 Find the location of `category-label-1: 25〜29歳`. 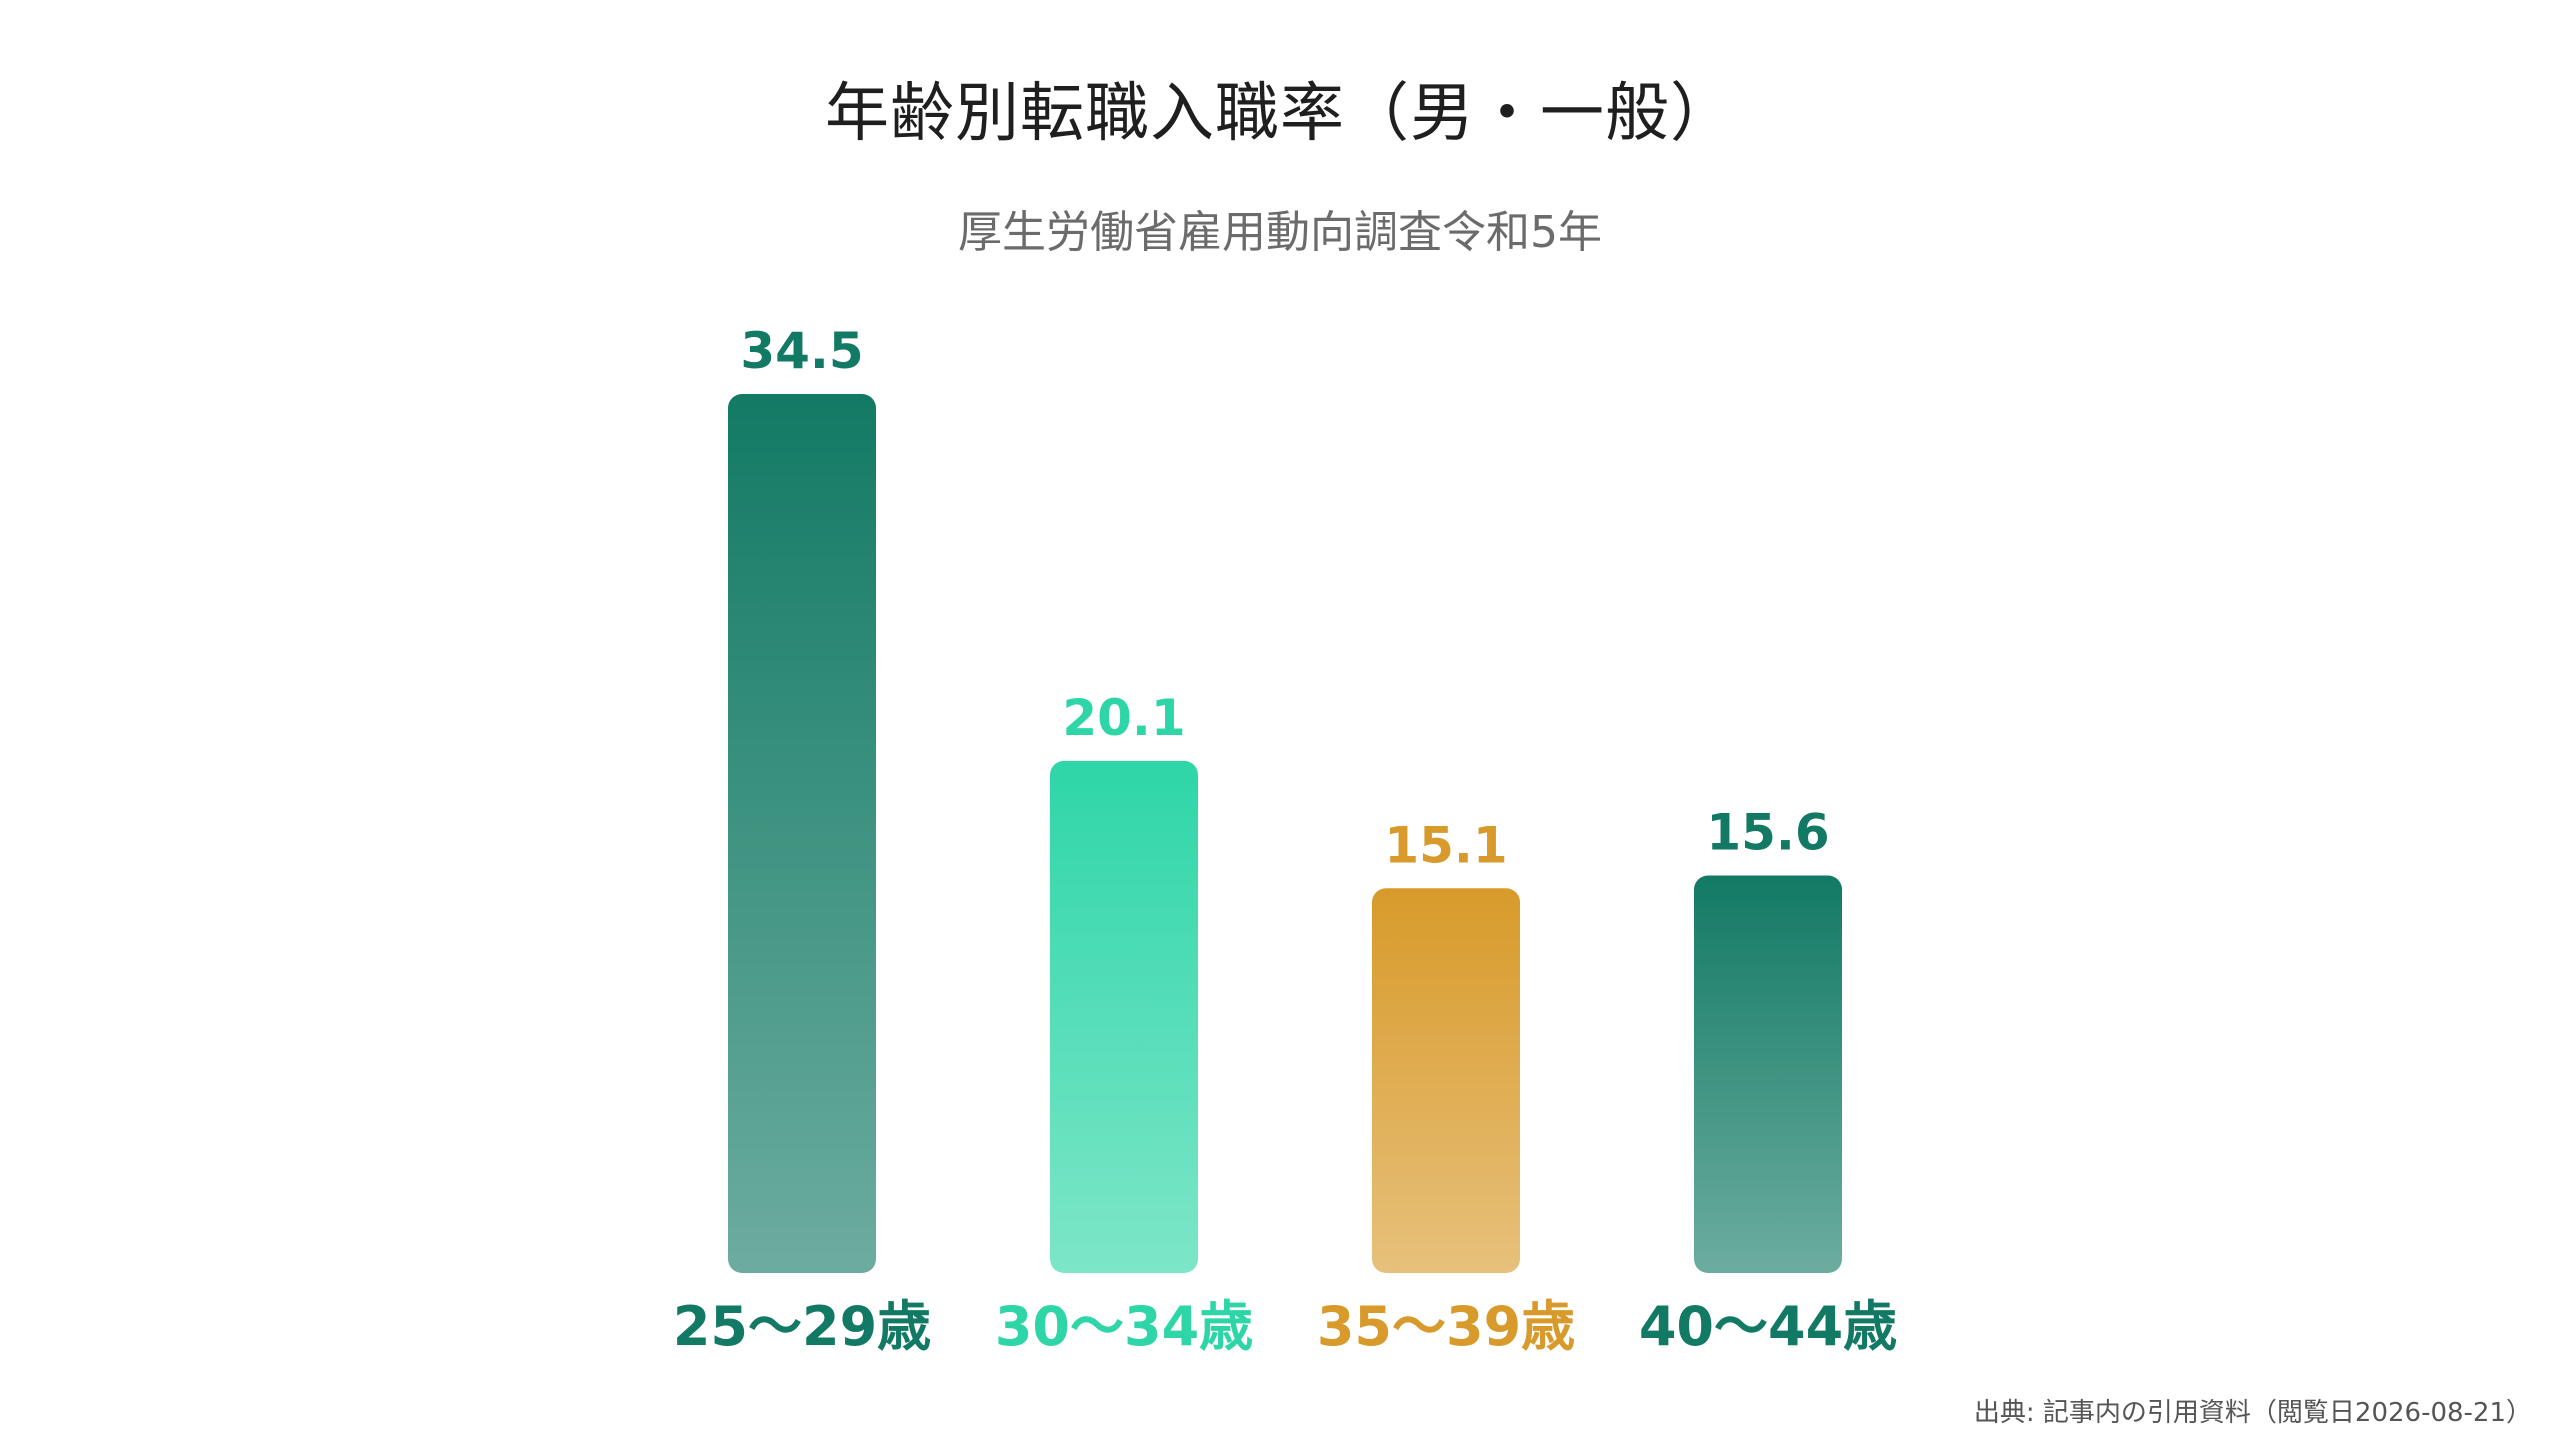

category-label-1: 25〜29歳 is located at coordinates (802, 1326).